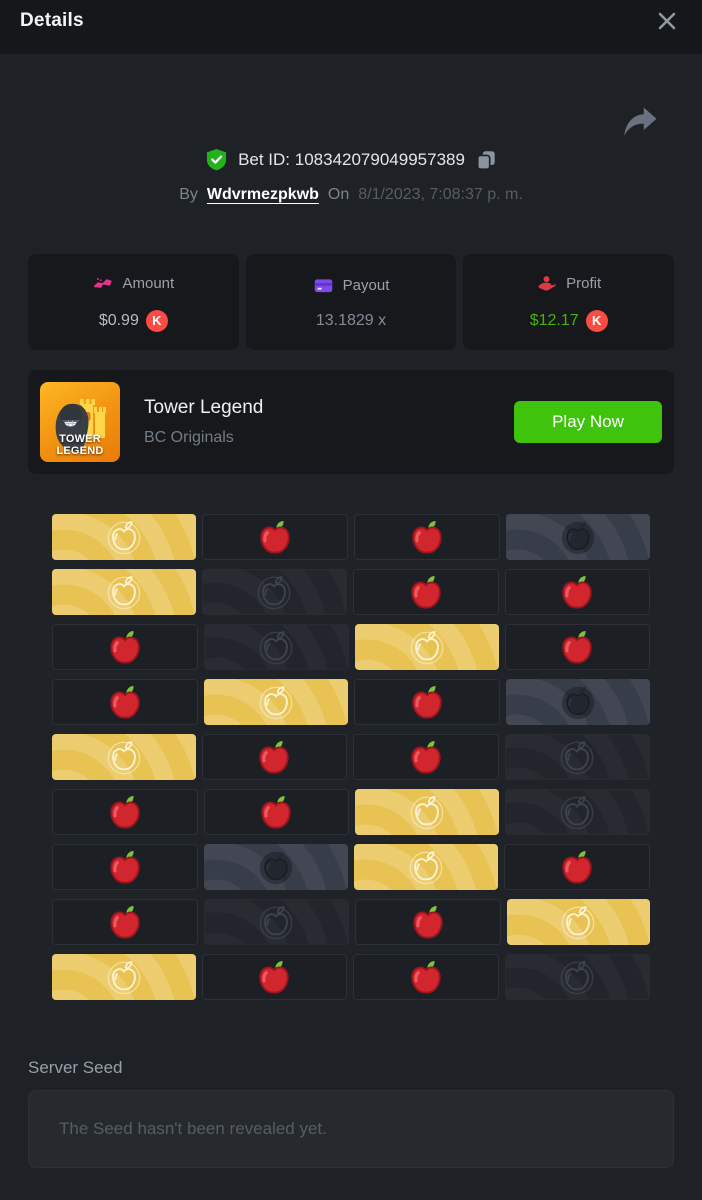  I want to click on thumbnail-title: TOWER LEGEND, so click(80, 444).